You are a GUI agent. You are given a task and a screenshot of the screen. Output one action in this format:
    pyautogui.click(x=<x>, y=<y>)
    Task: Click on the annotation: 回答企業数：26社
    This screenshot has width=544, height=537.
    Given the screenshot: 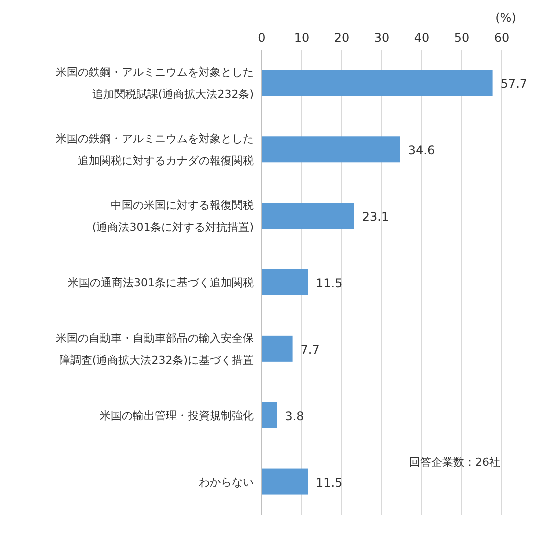 What is the action you would take?
    pyautogui.click(x=455, y=462)
    